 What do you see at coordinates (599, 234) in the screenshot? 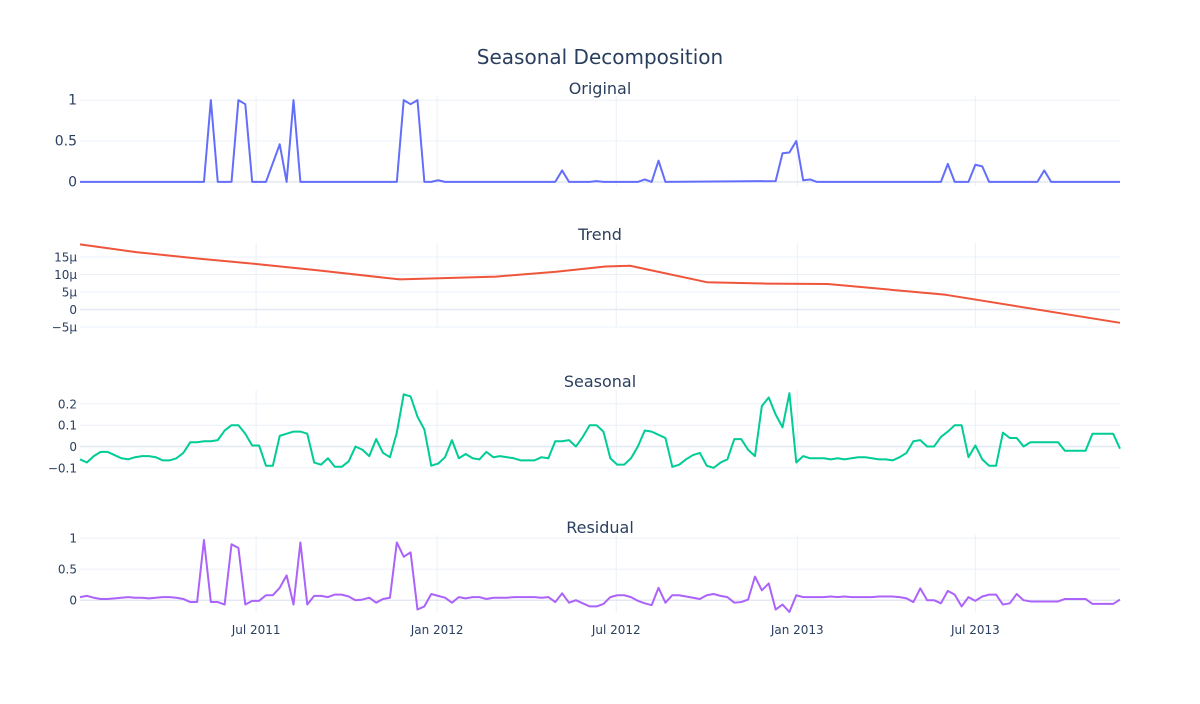
I see `trend-subplot-title: Trend` at bounding box center [599, 234].